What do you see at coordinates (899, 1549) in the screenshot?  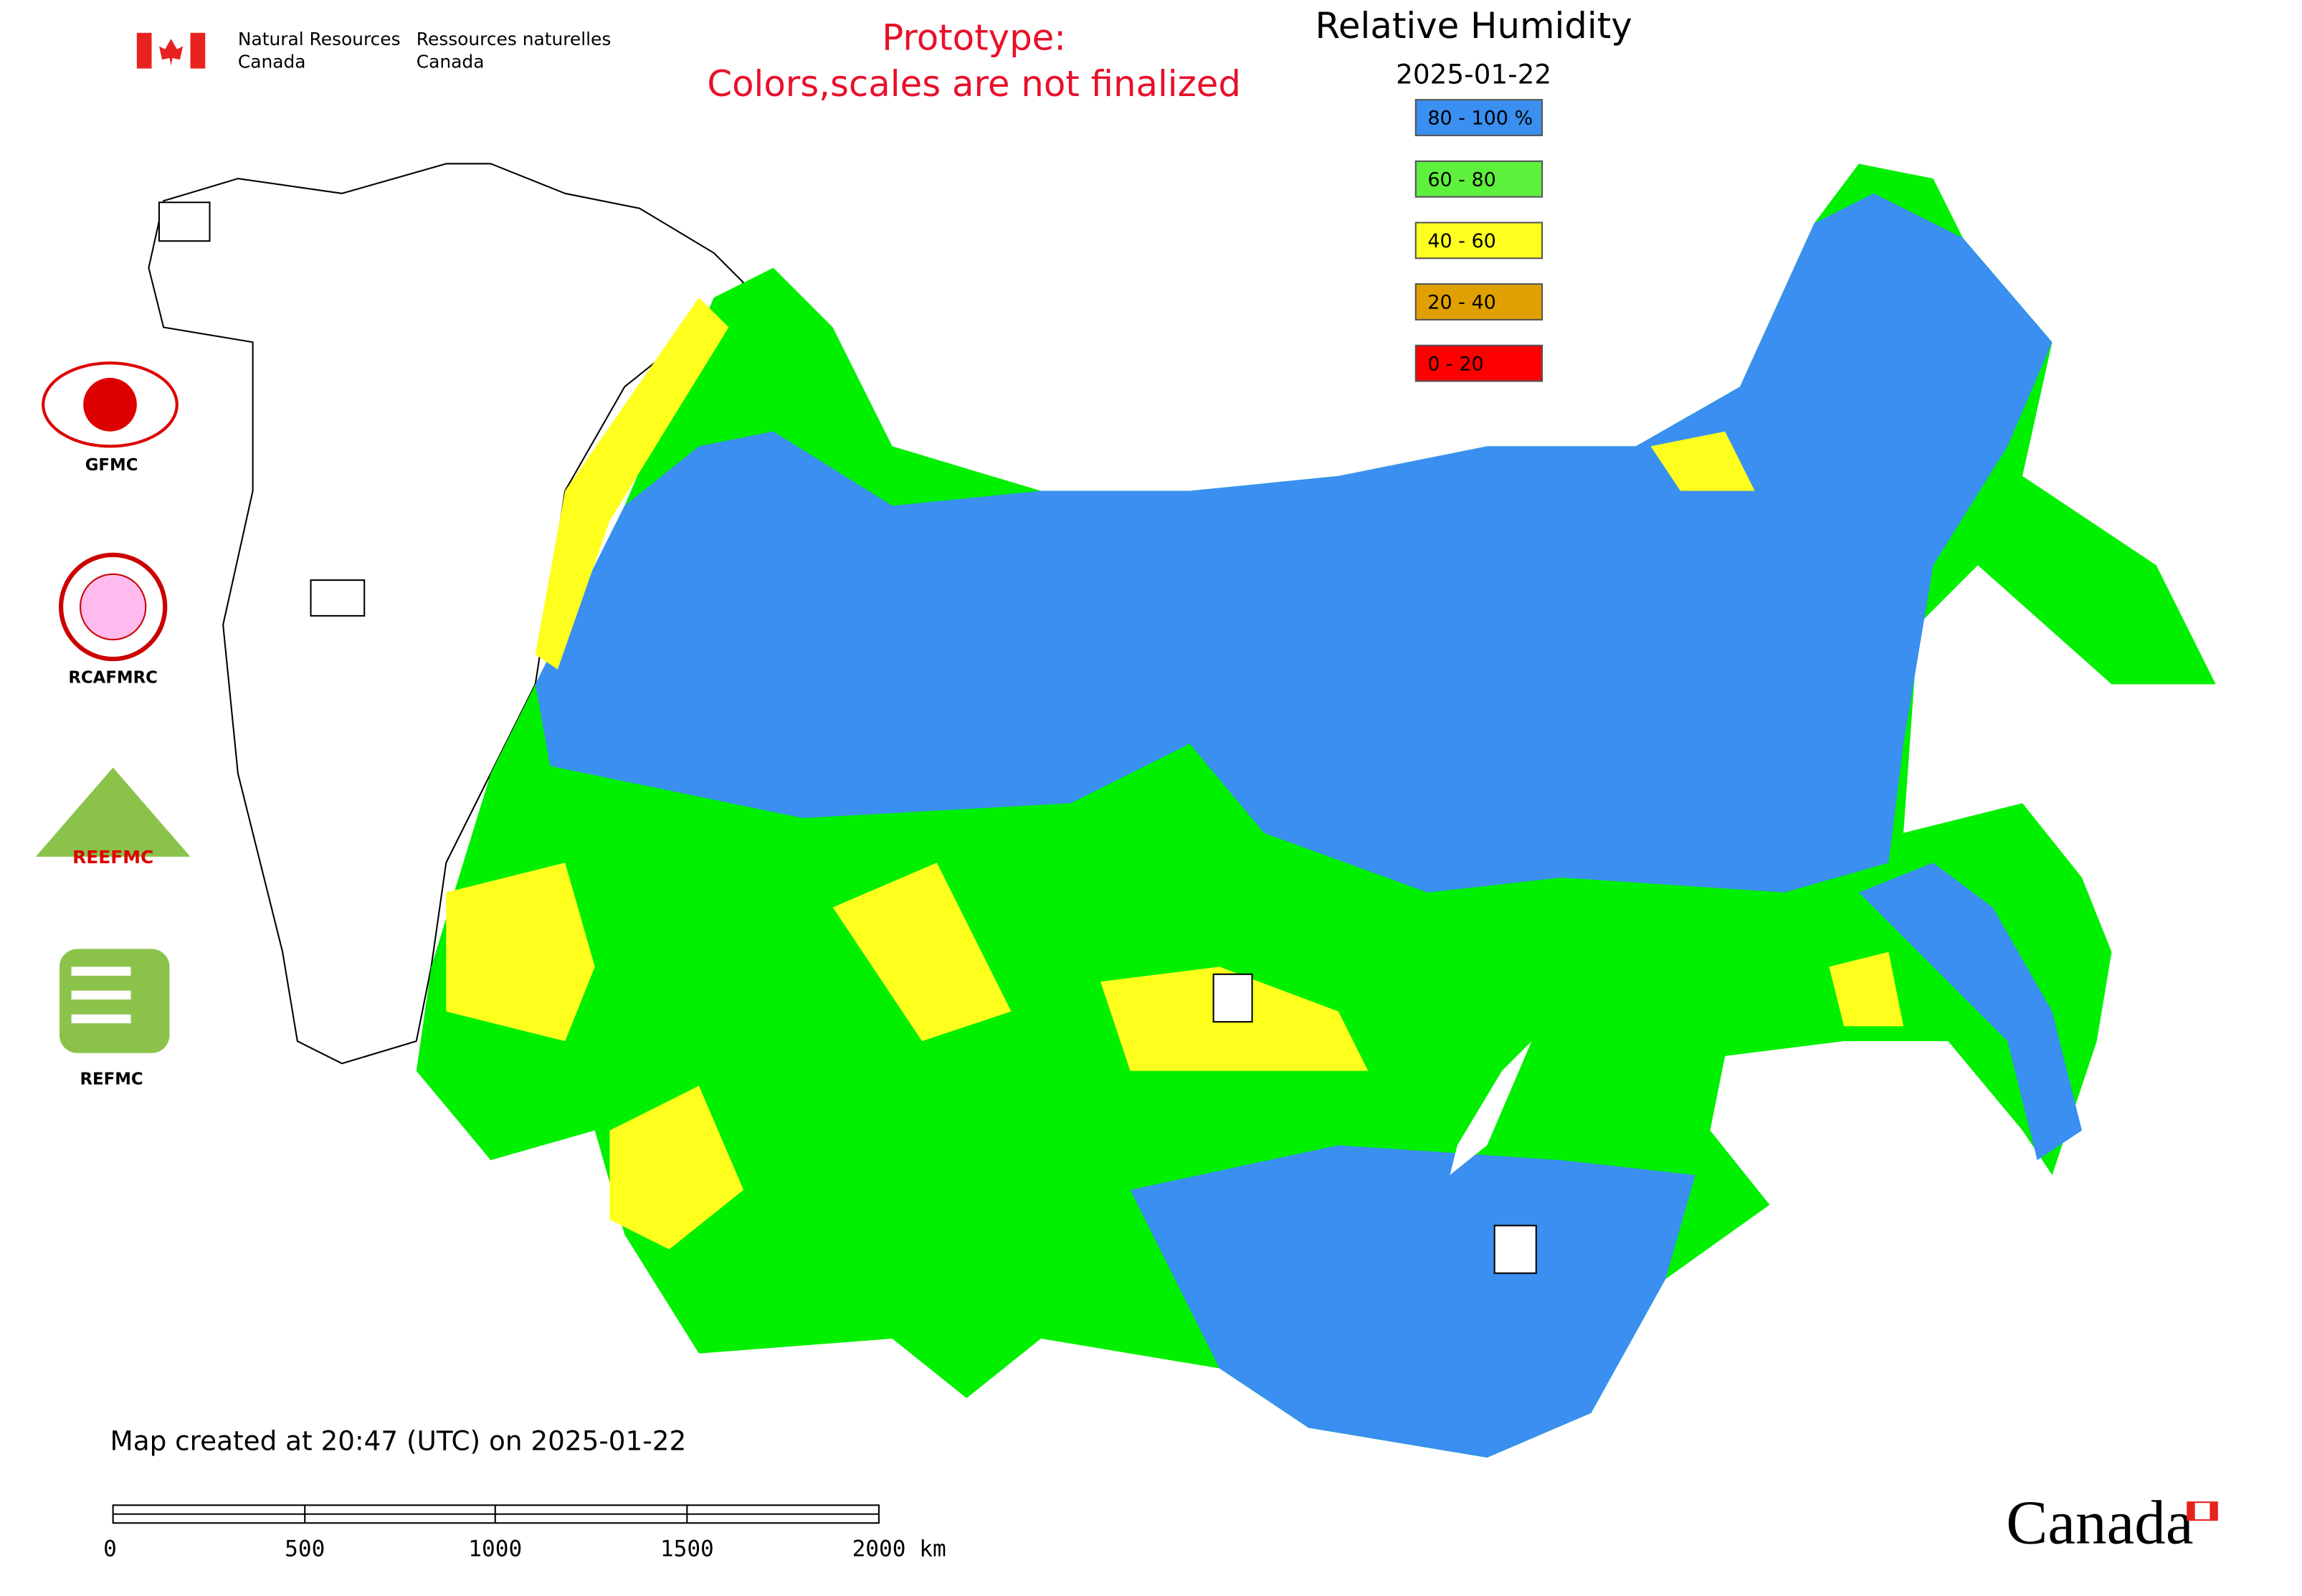 I see `scale-label: 2000 km` at bounding box center [899, 1549].